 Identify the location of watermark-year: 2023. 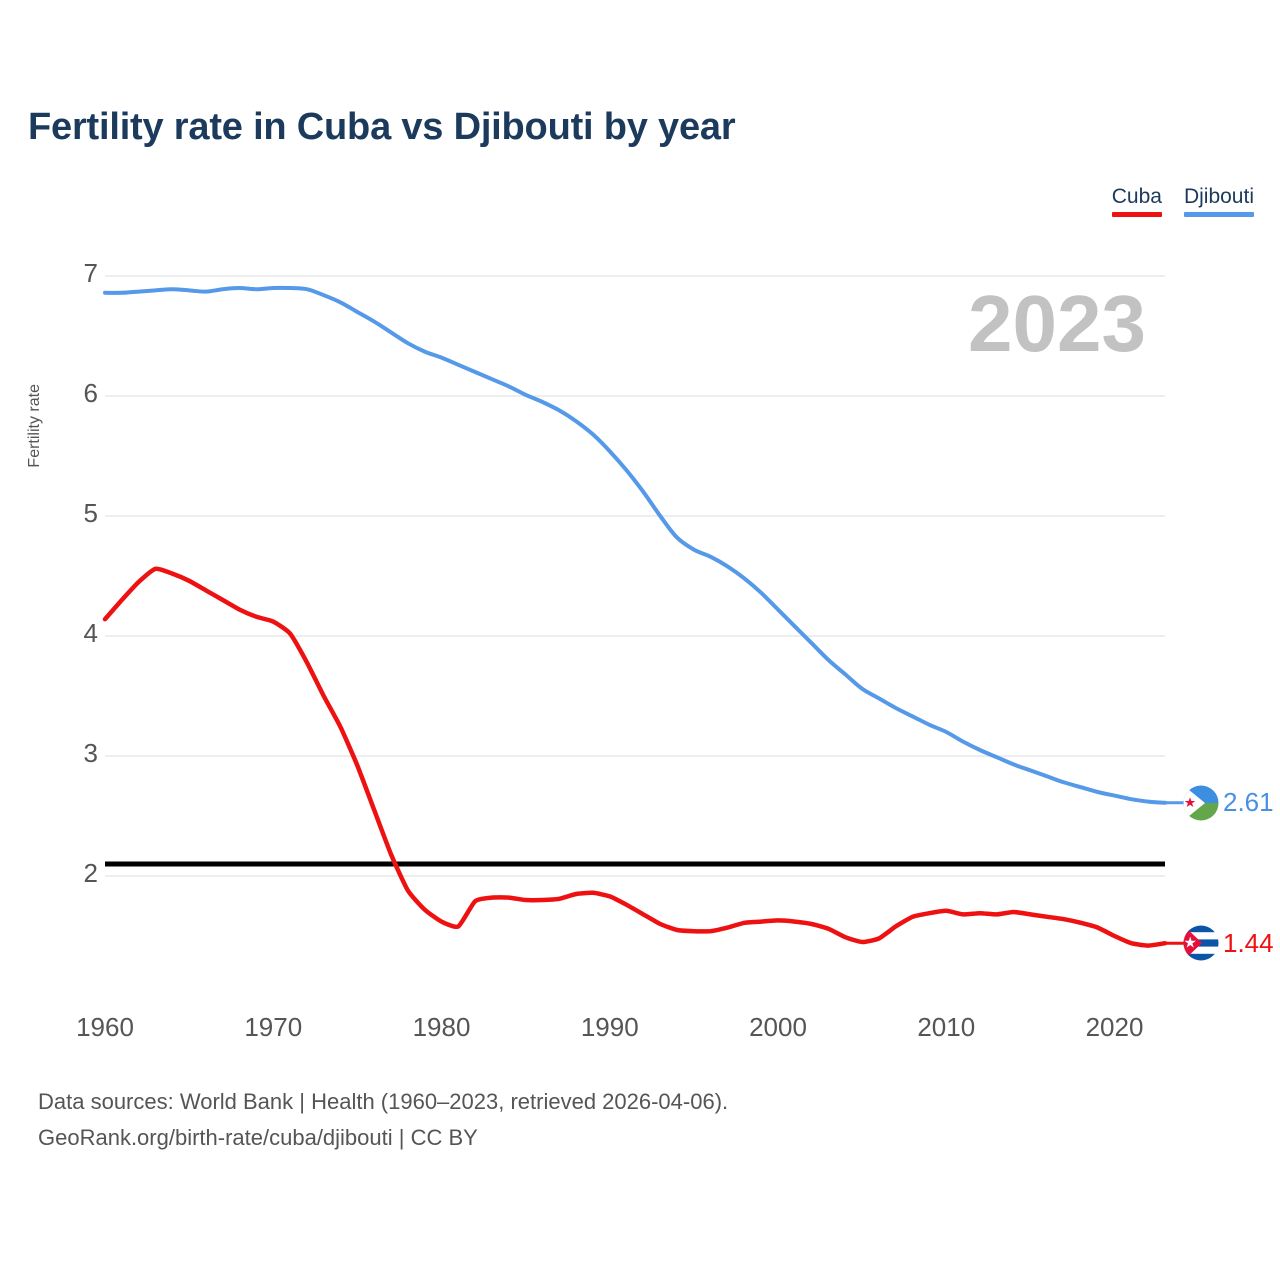
(1057, 323).